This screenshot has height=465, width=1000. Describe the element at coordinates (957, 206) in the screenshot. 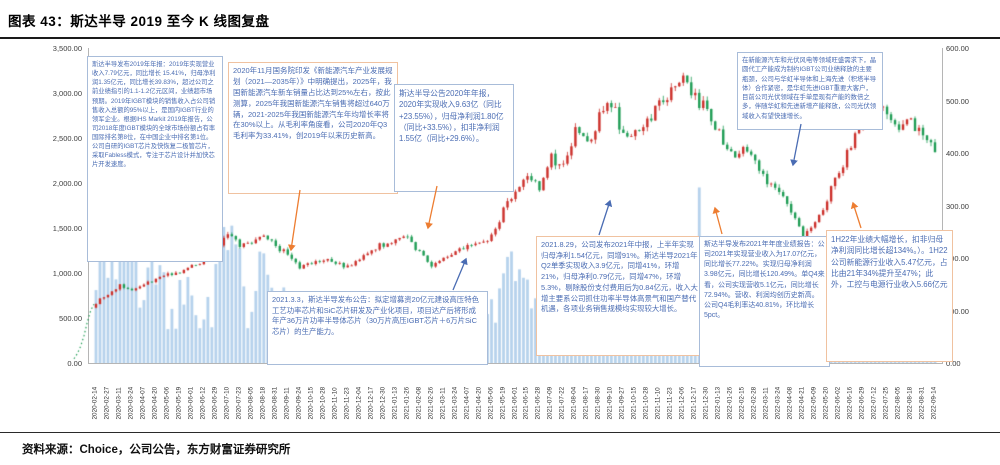

I see `y-tick-label: 300.00` at that location.